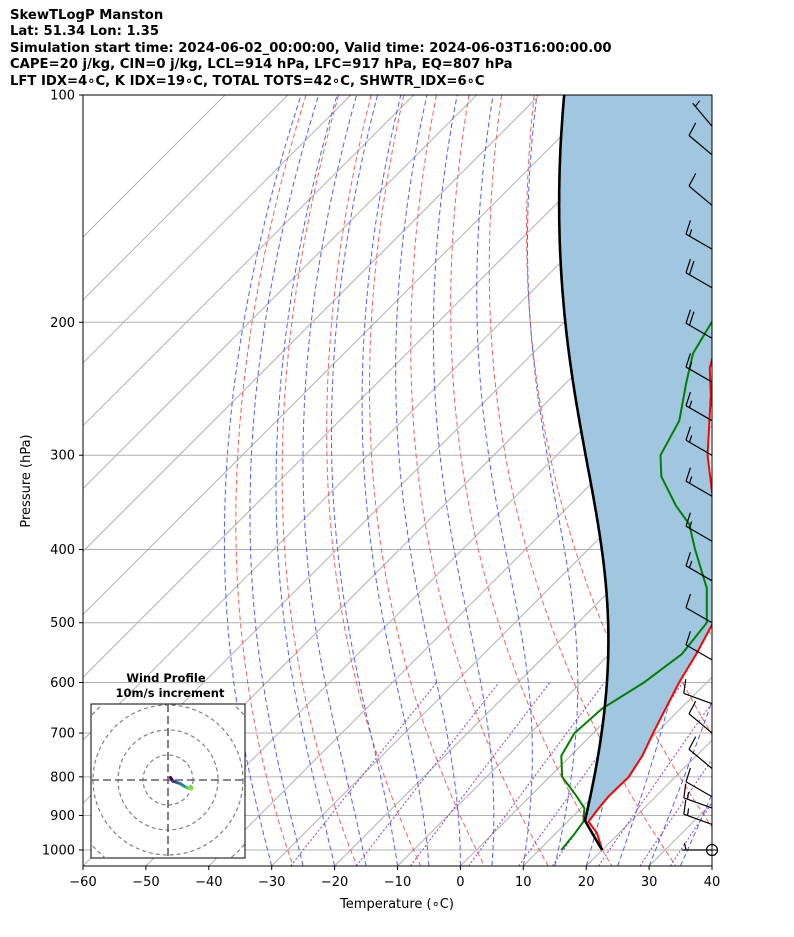  I want to click on cape-cin-shading, so click(635, 458).